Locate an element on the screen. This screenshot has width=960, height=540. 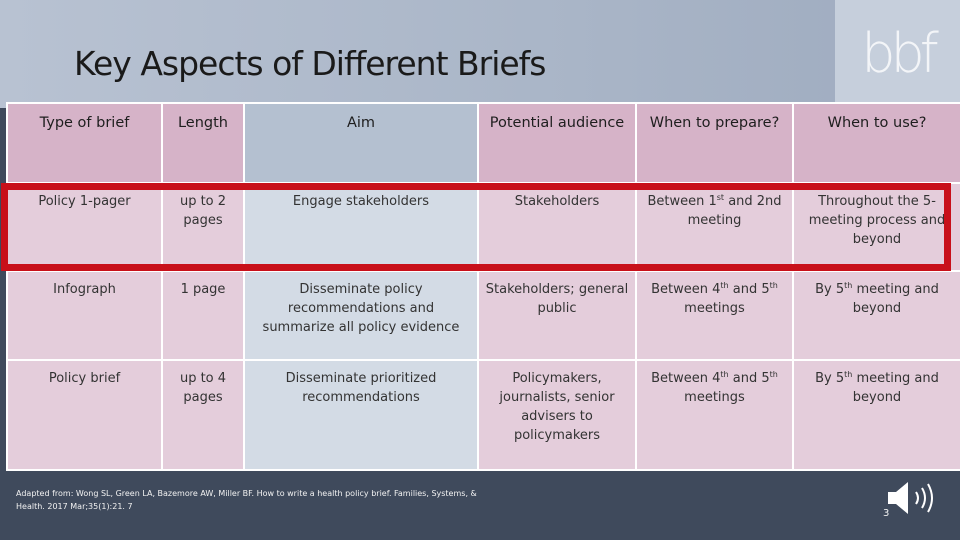
logo: bbf is located at coordinates (897, 54).